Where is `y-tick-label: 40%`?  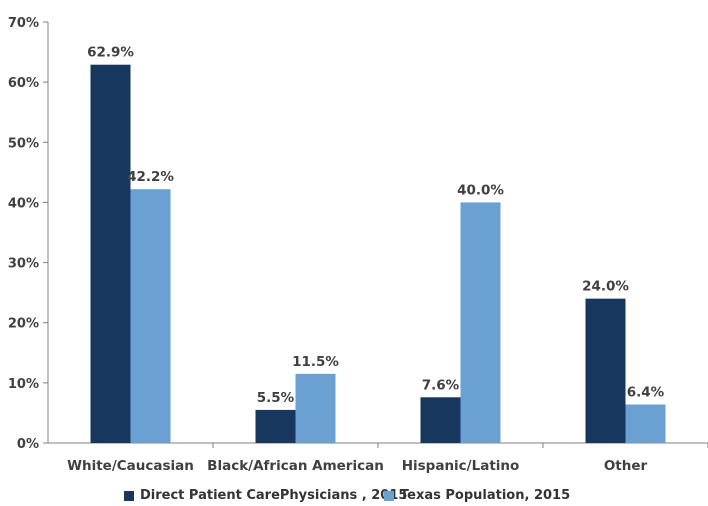
y-tick-label: 40% is located at coordinates (23, 203).